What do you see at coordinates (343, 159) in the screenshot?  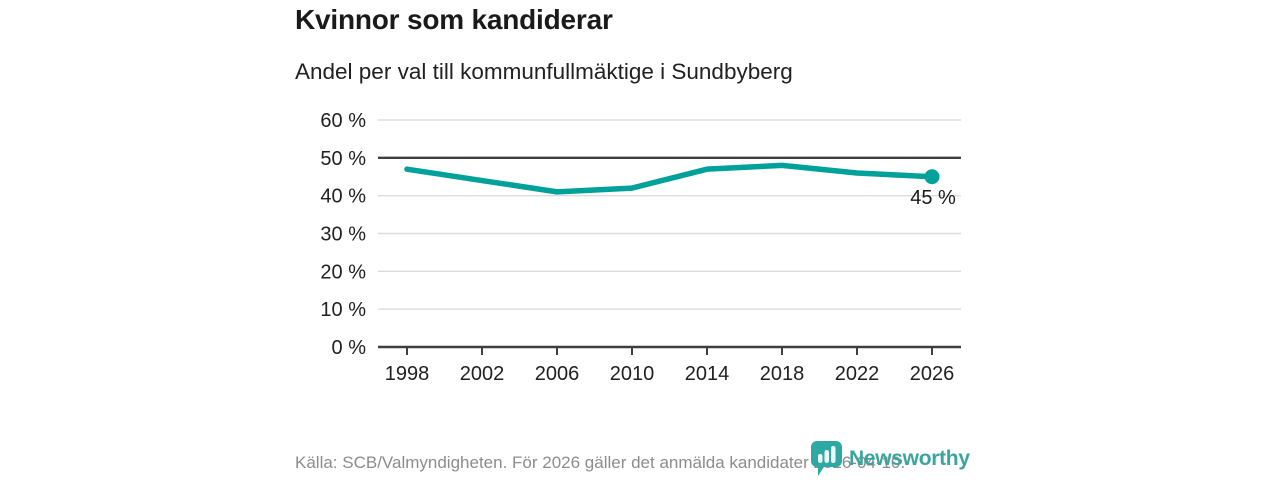 I see `y-tick-label: 50 %` at bounding box center [343, 159].